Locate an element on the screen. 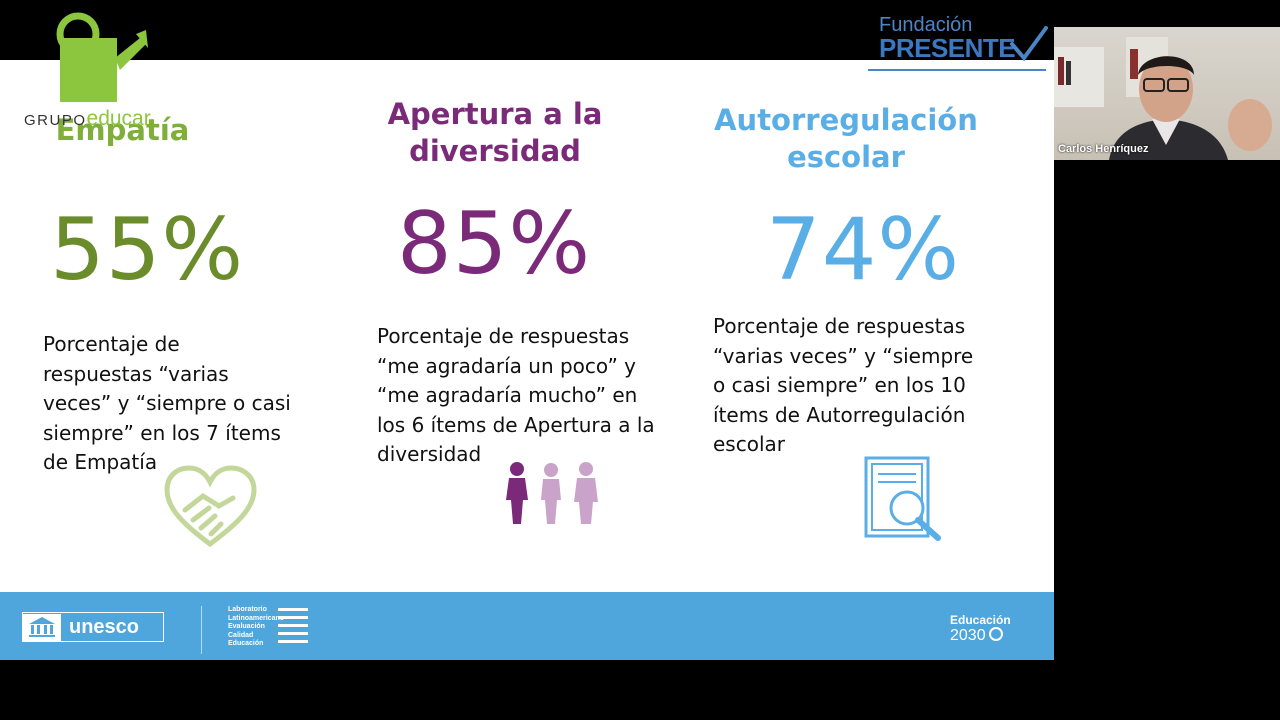 This screenshot has height=720, width=1280. llece-line: Calidad is located at coordinates (241, 635).